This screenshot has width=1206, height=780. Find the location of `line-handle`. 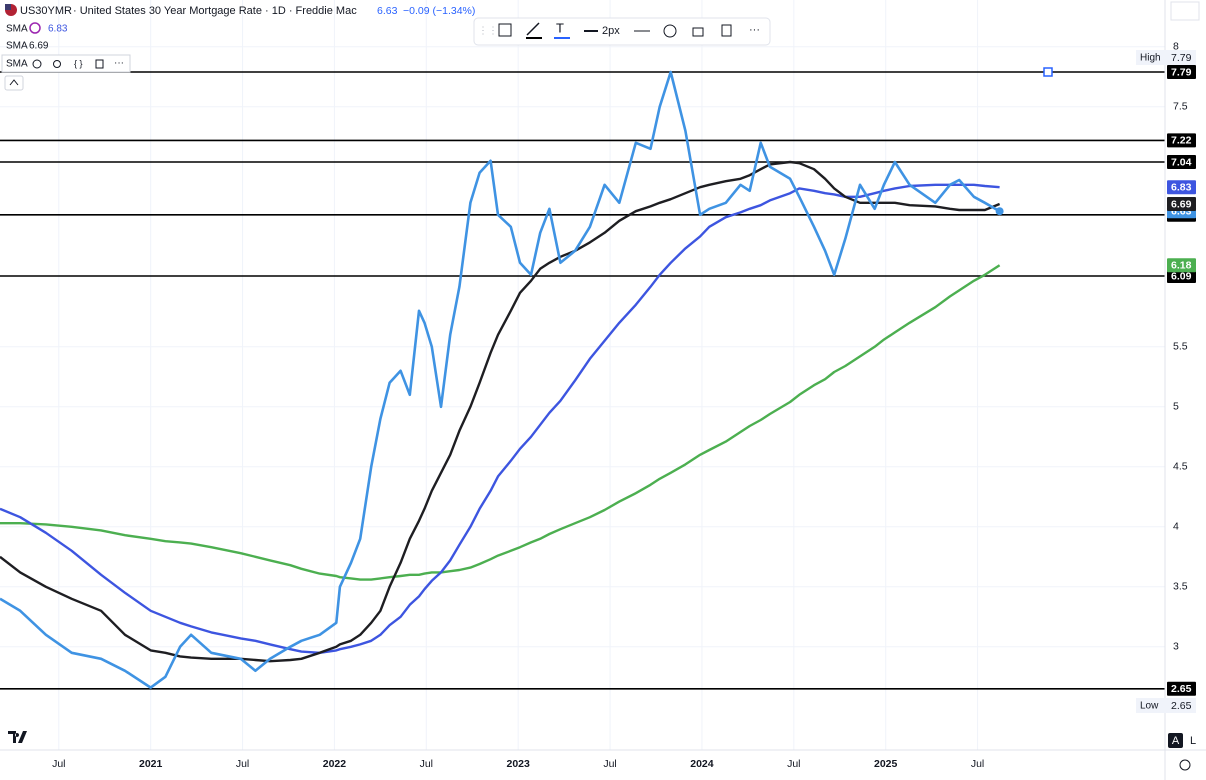

line-handle is located at coordinates (1048, 72).